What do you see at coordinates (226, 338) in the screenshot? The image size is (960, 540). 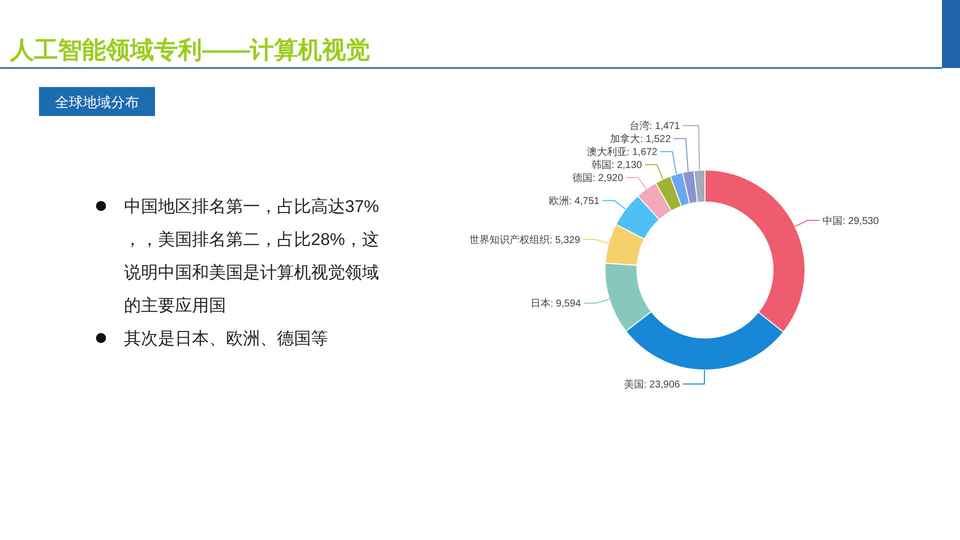 I see `text: 其次是日本、欧洲、德国等` at bounding box center [226, 338].